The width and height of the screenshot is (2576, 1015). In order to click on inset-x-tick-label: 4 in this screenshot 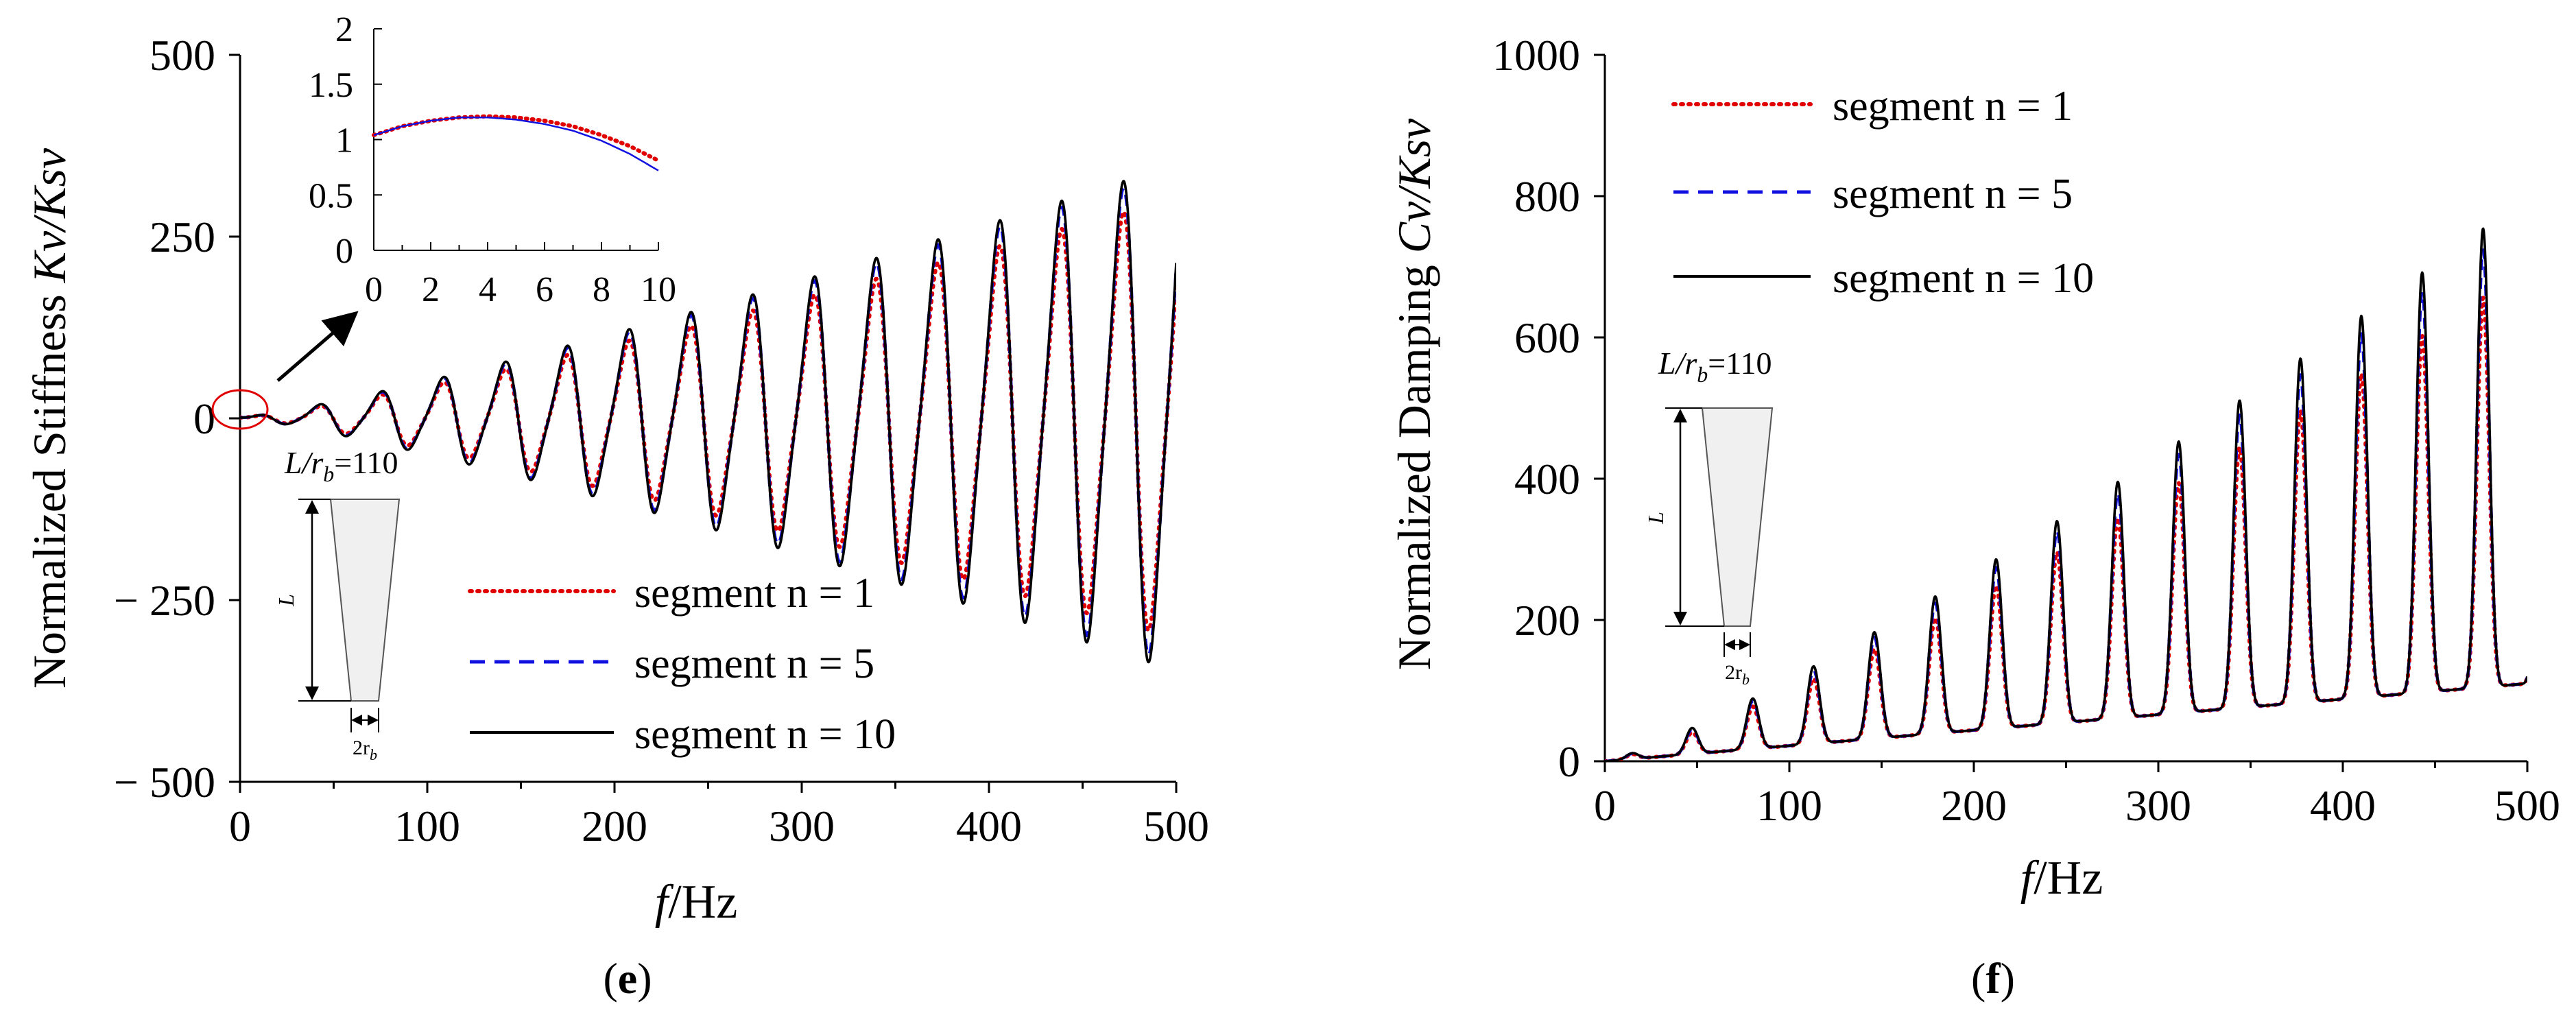, I will do `click(488, 289)`.